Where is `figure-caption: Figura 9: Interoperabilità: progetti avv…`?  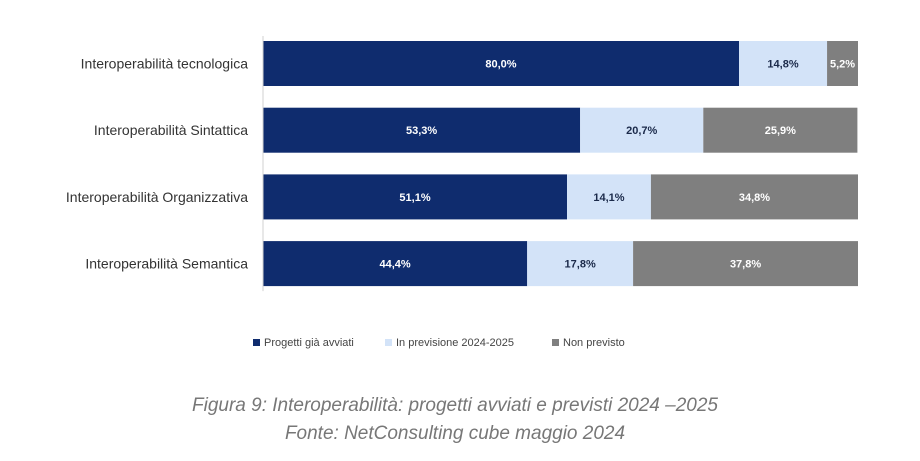 figure-caption: Figura 9: Interoperabilità: progetti avv… is located at coordinates (455, 405).